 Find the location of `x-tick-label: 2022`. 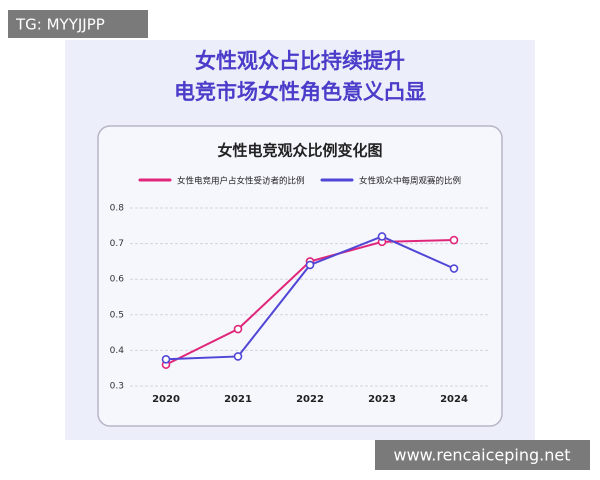

x-tick-label: 2022 is located at coordinates (310, 399).